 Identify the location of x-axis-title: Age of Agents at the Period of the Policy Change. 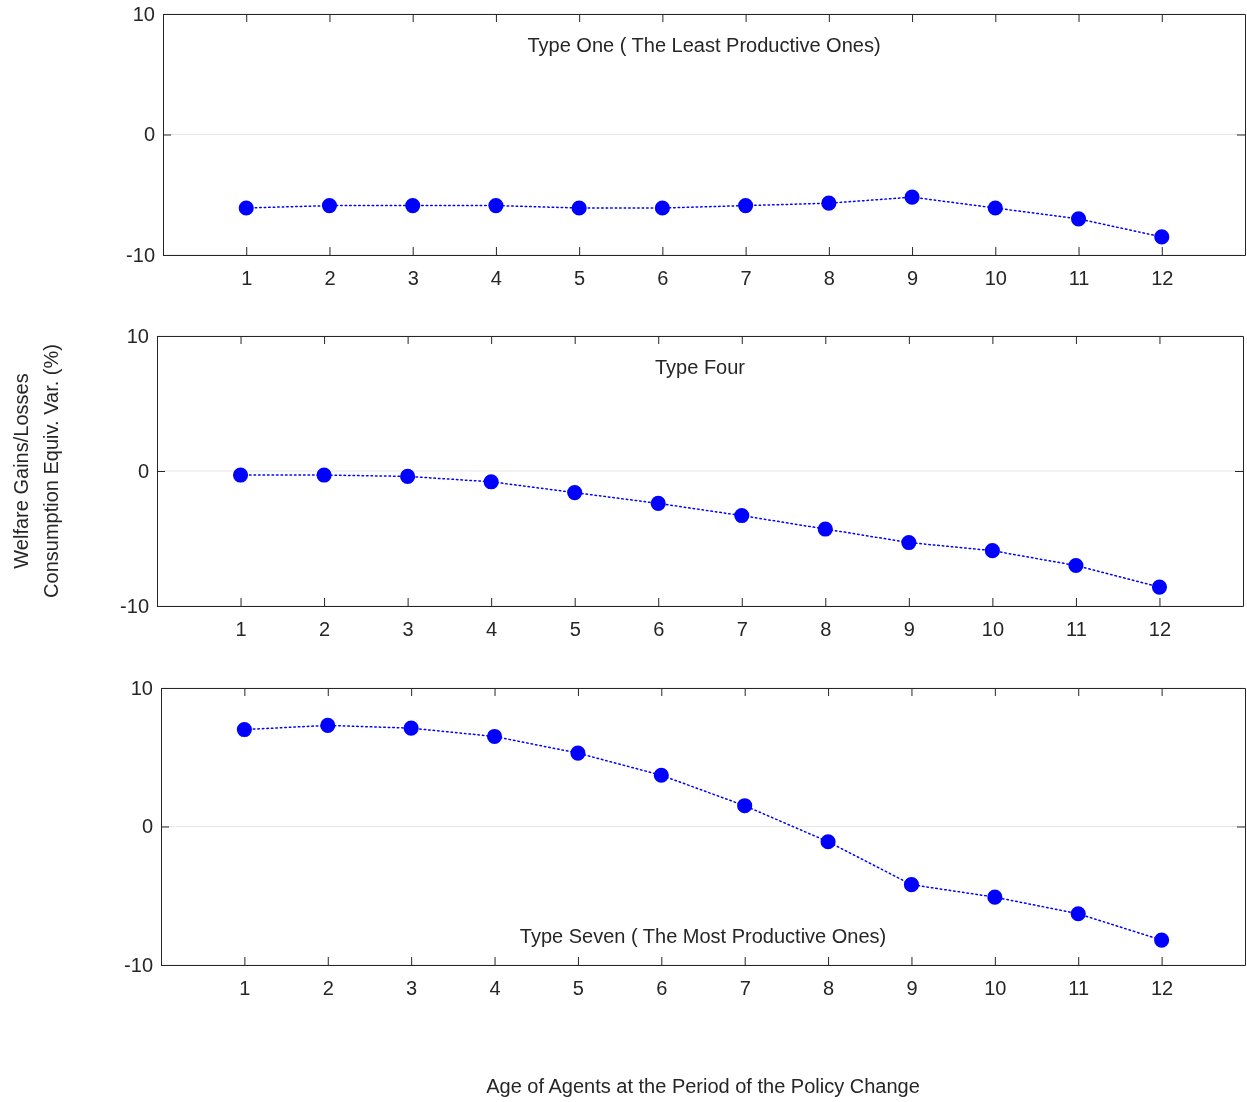
(703, 1086).